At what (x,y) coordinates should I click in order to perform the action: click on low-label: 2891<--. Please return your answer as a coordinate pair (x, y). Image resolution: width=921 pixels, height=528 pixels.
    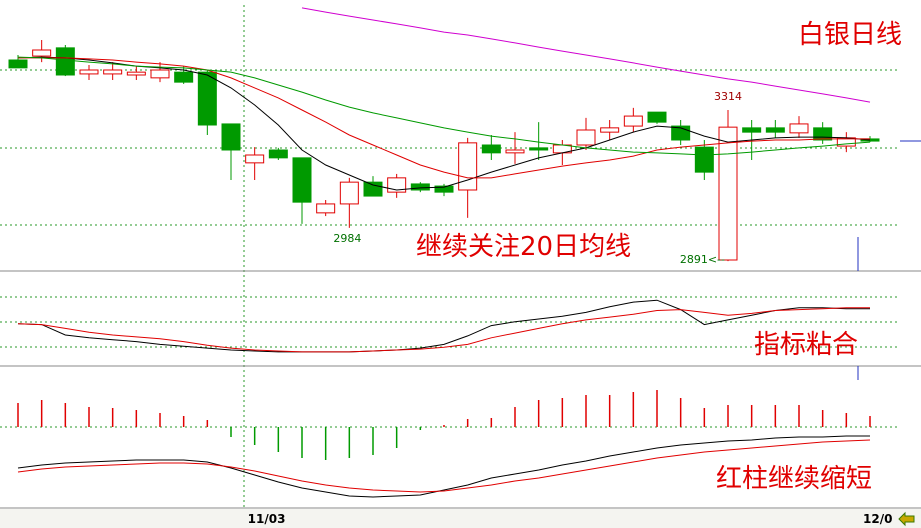
    Looking at the image, I should click on (702, 259).